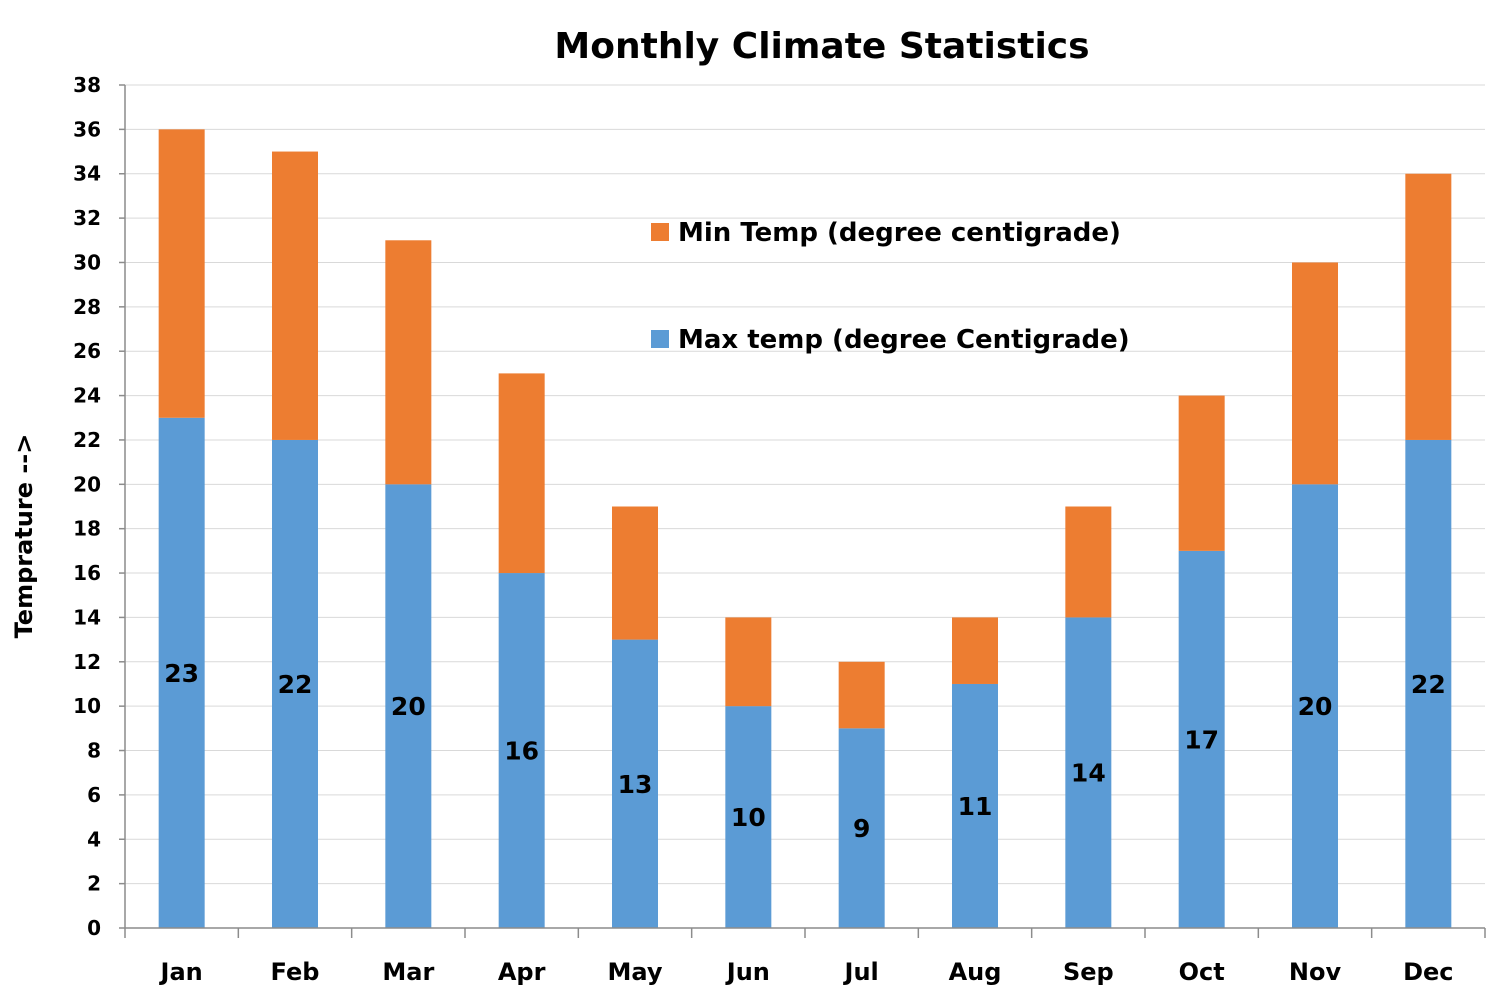 This screenshot has height=1008, width=1510. What do you see at coordinates (87, 396) in the screenshot?
I see `y-tick-label: 24` at bounding box center [87, 396].